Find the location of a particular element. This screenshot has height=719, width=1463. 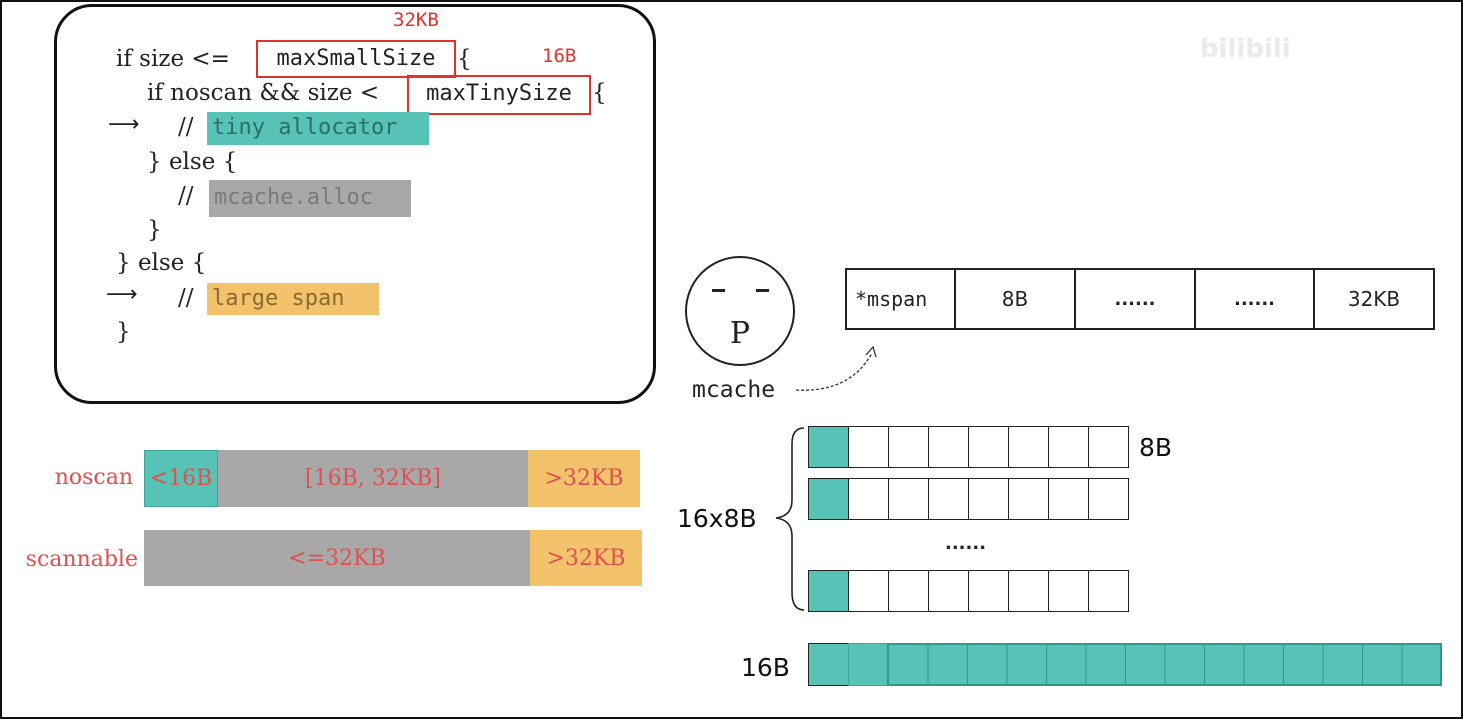

code-line-7: } else { is located at coordinates (161, 263).